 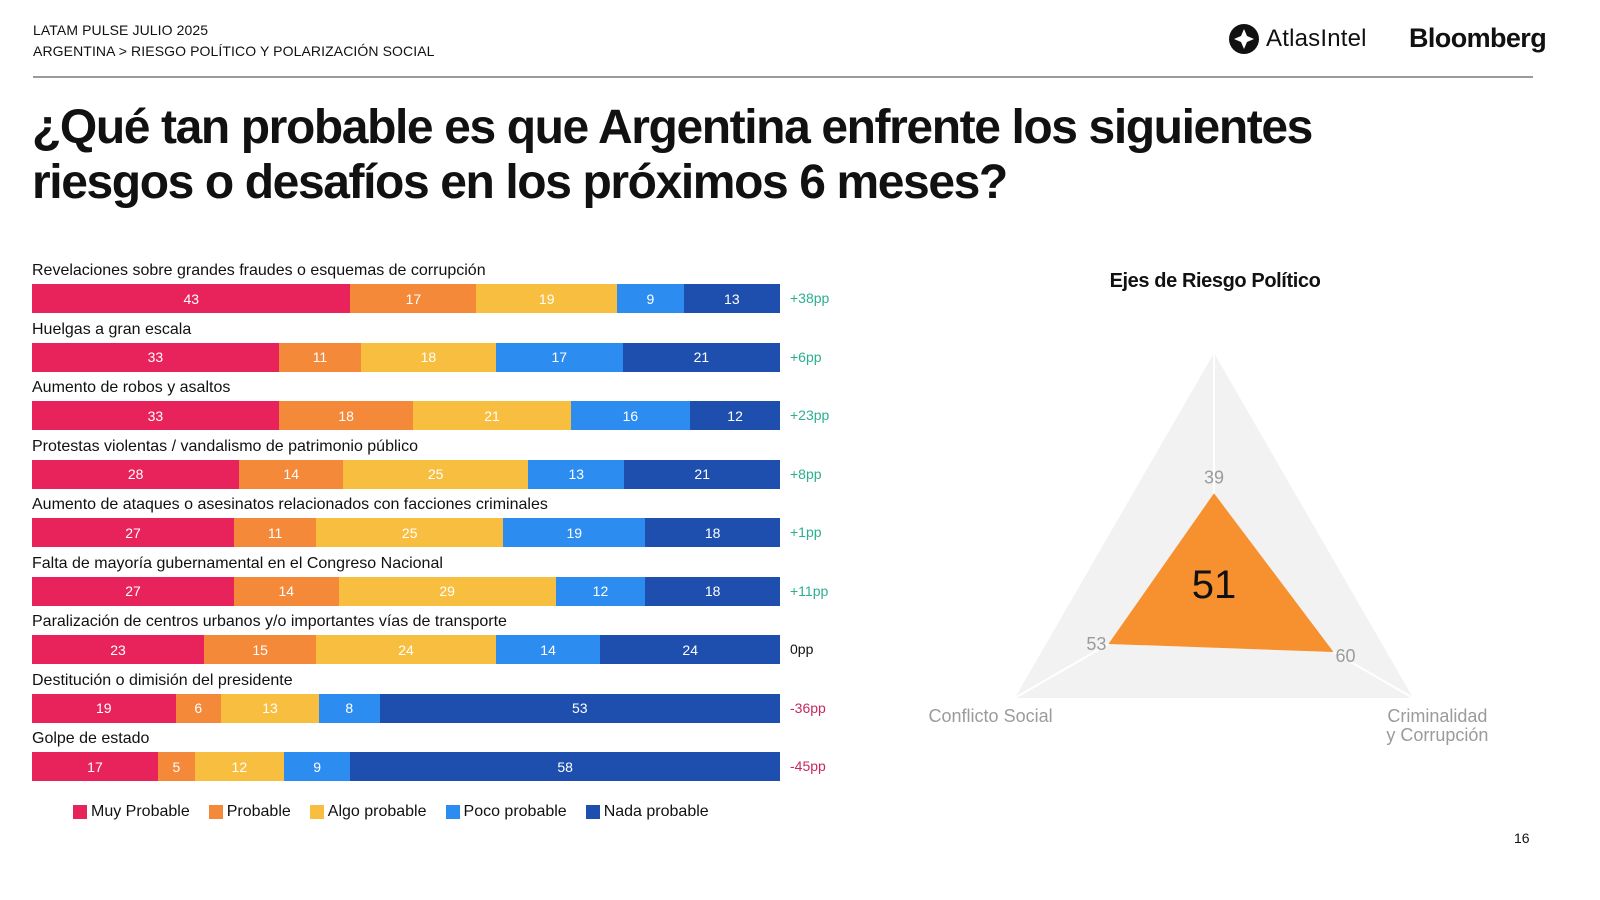 What do you see at coordinates (650, 298) in the screenshot?
I see `bar-segment: 9` at bounding box center [650, 298].